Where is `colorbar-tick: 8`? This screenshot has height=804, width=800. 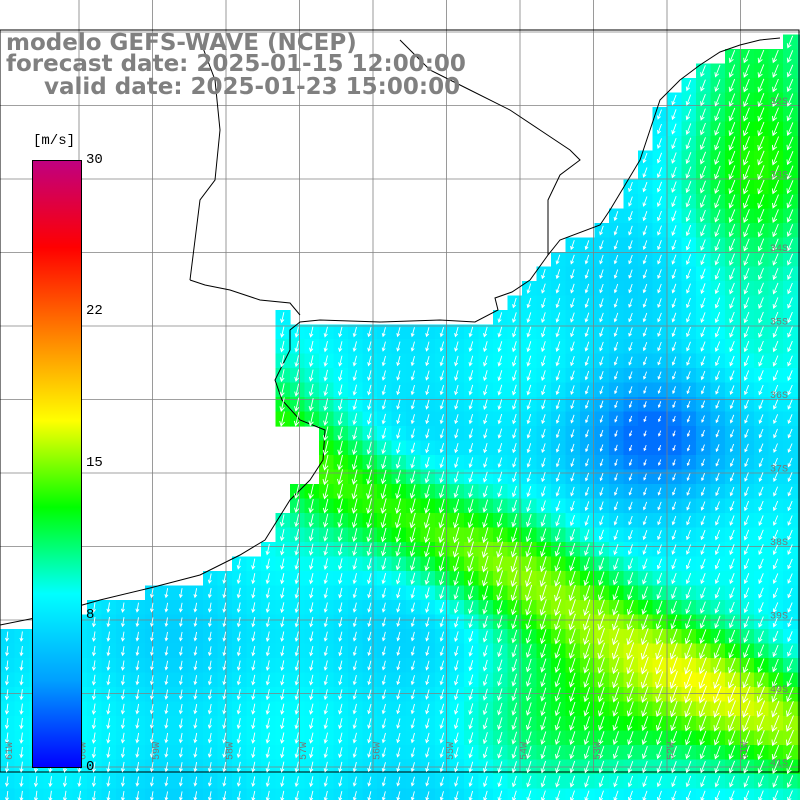 colorbar-tick: 8 is located at coordinates (90, 615).